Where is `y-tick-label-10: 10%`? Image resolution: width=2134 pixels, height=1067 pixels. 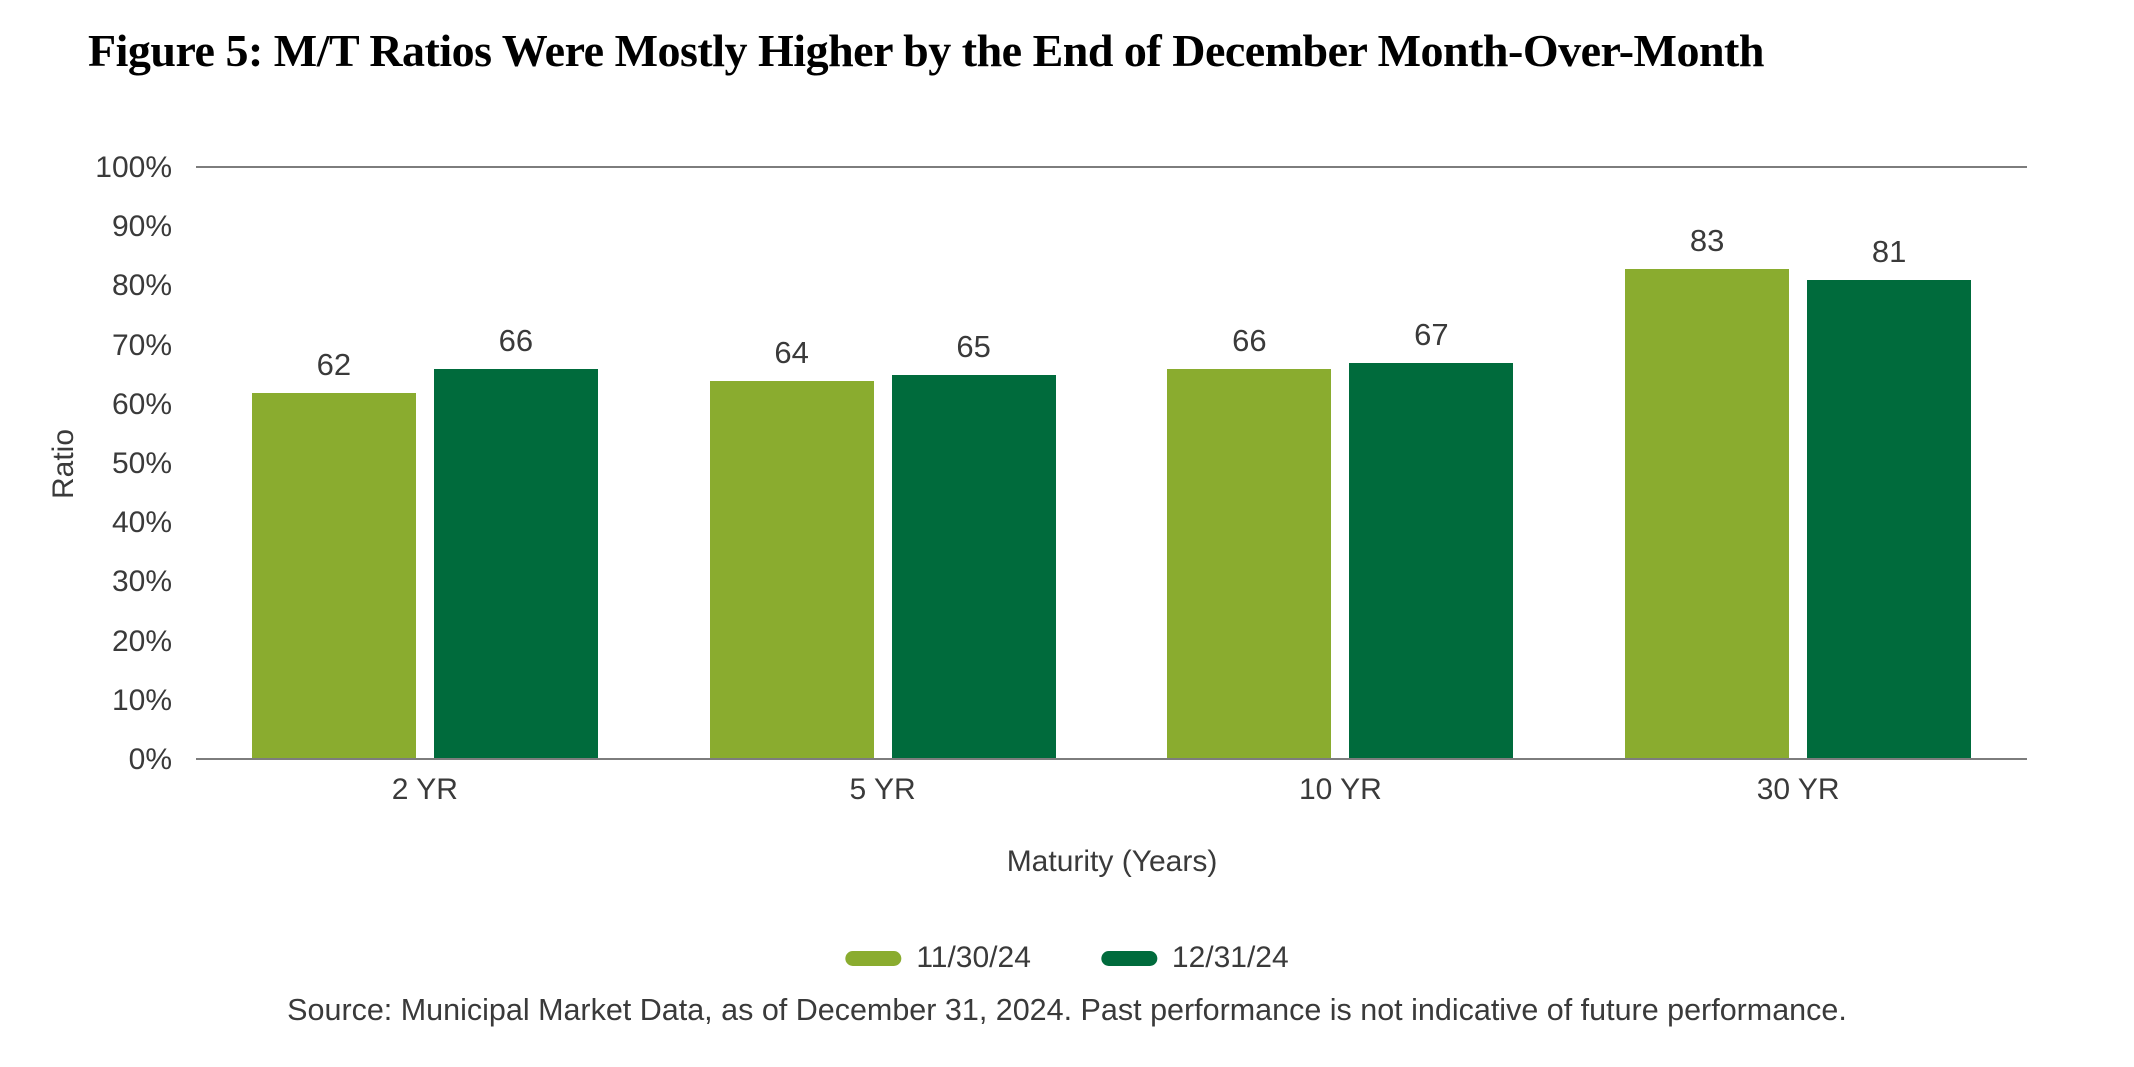
y-tick-label-10: 10% is located at coordinates (141, 700).